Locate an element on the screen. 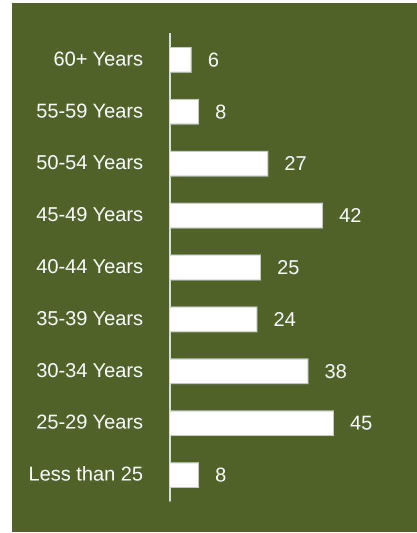 The width and height of the screenshot is (417, 533). data-label: 25 is located at coordinates (288, 268).